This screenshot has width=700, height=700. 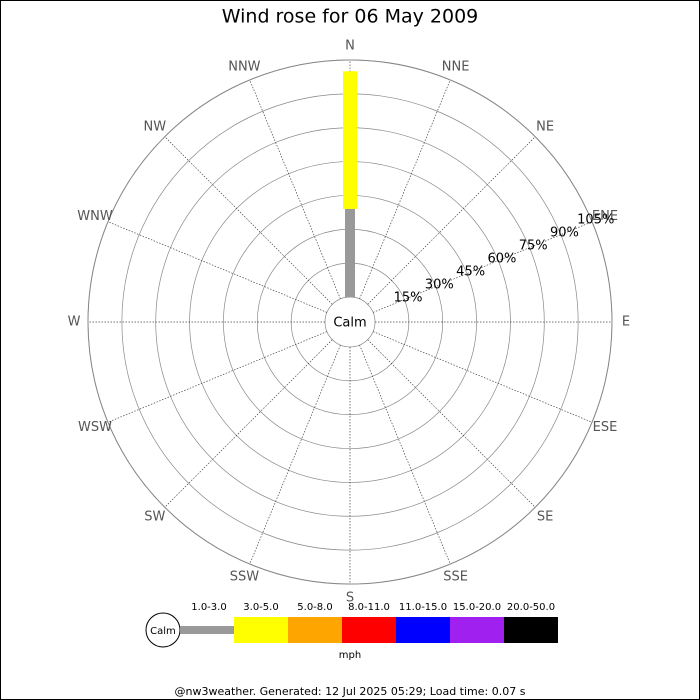 I want to click on chart-title: Wind rose for 06 May 2009, so click(x=350, y=17).